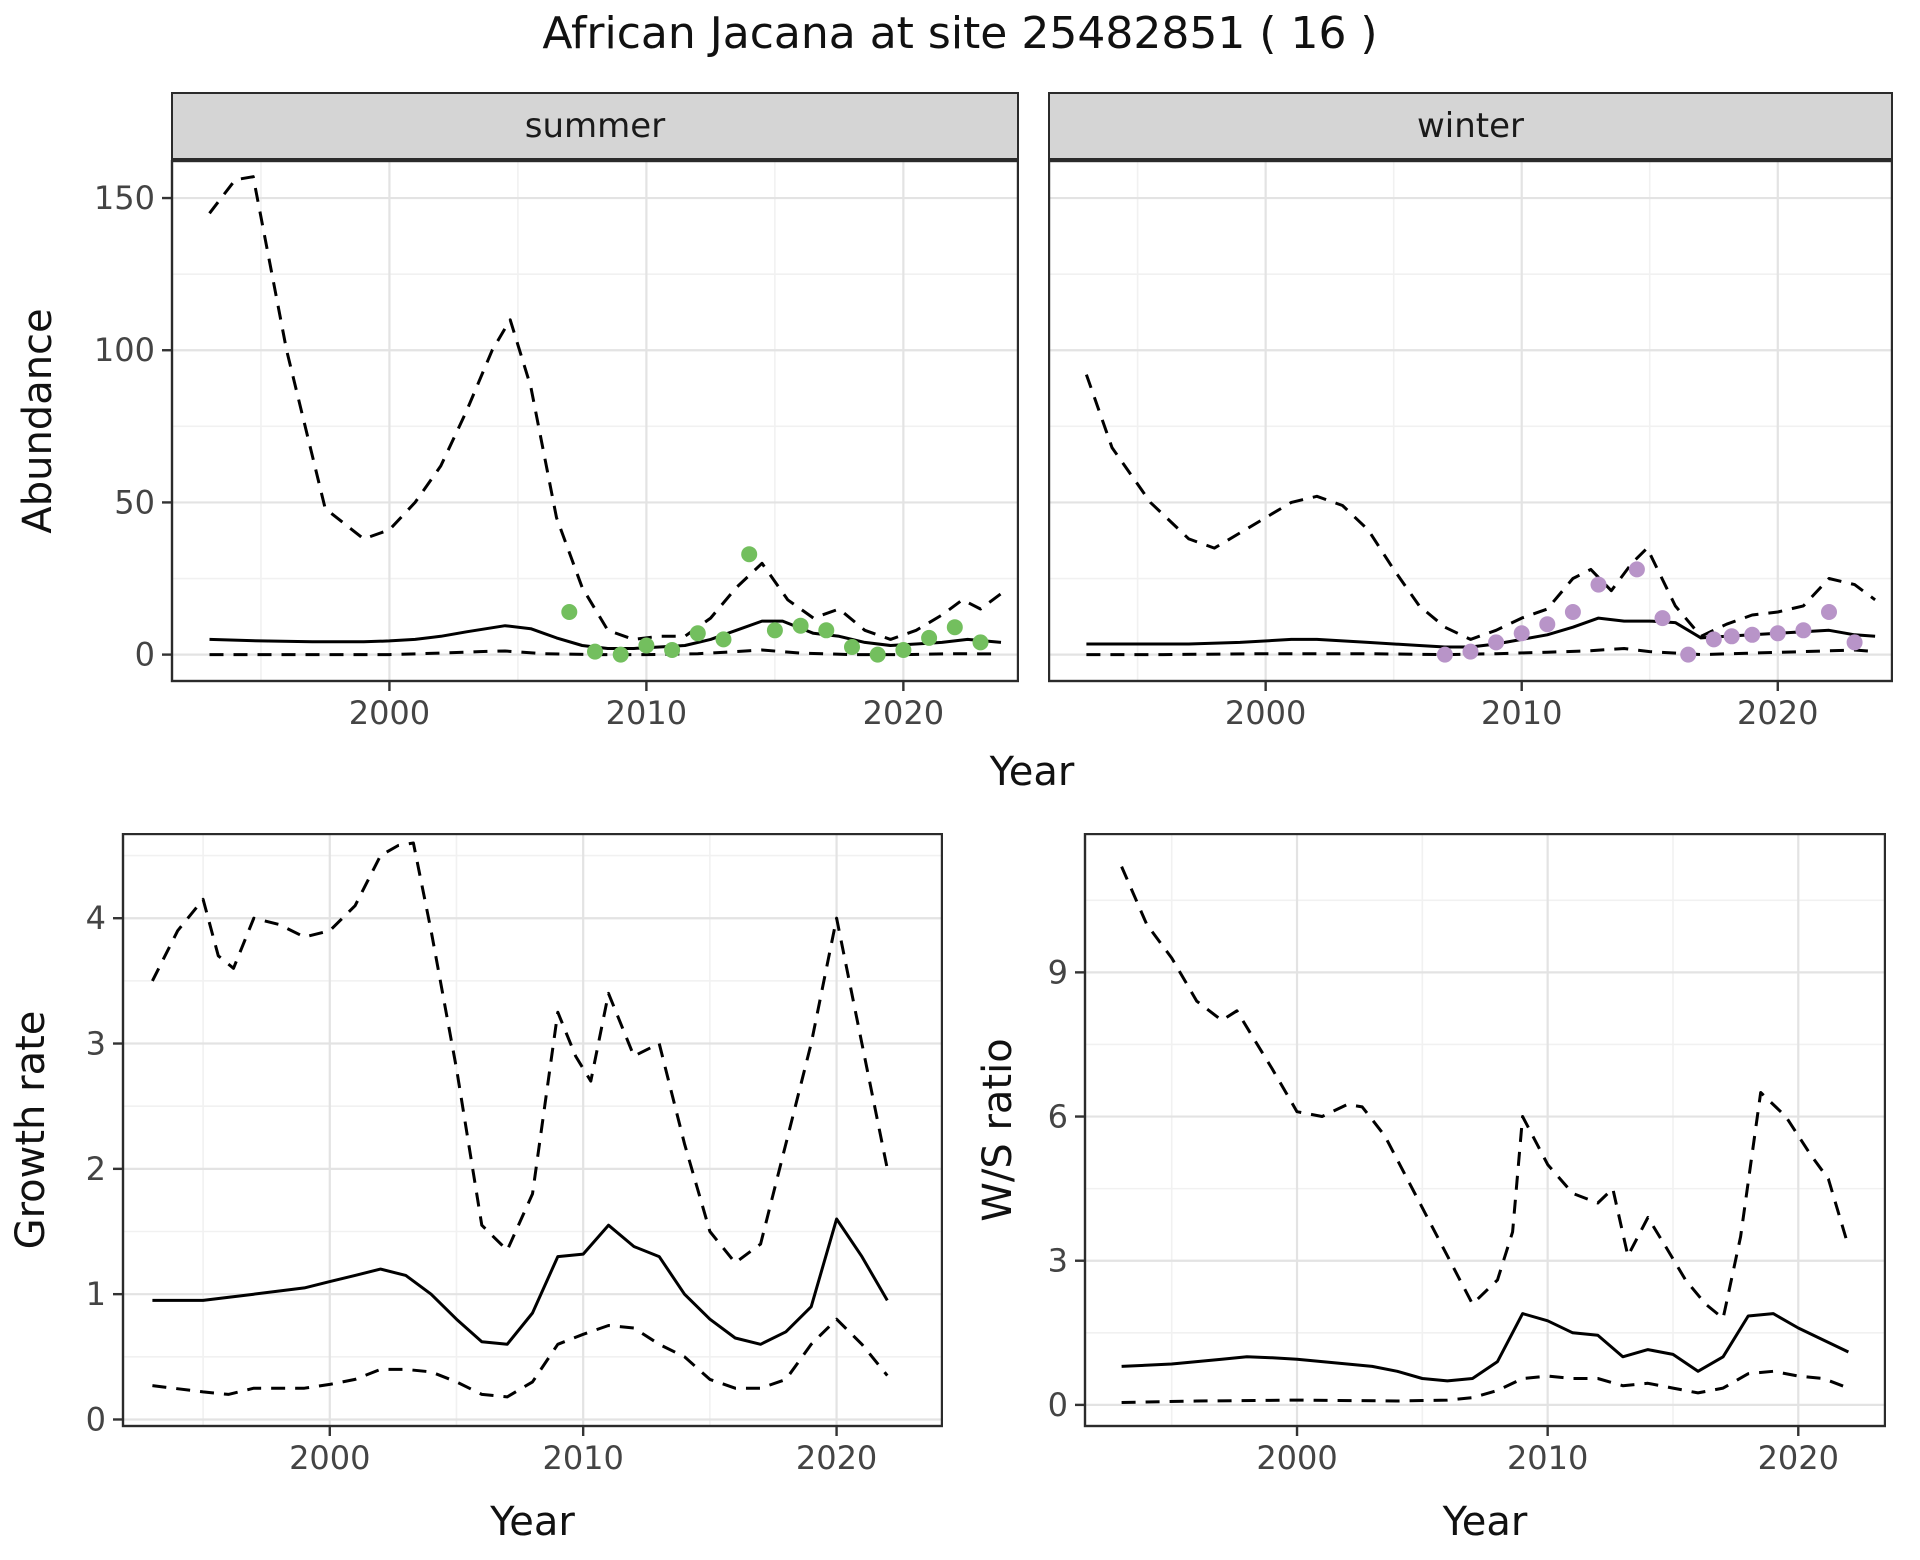  What do you see at coordinates (998, 1130) in the screenshot?
I see `y-axis-title-ws-ratio: W/S ratio` at bounding box center [998, 1130].